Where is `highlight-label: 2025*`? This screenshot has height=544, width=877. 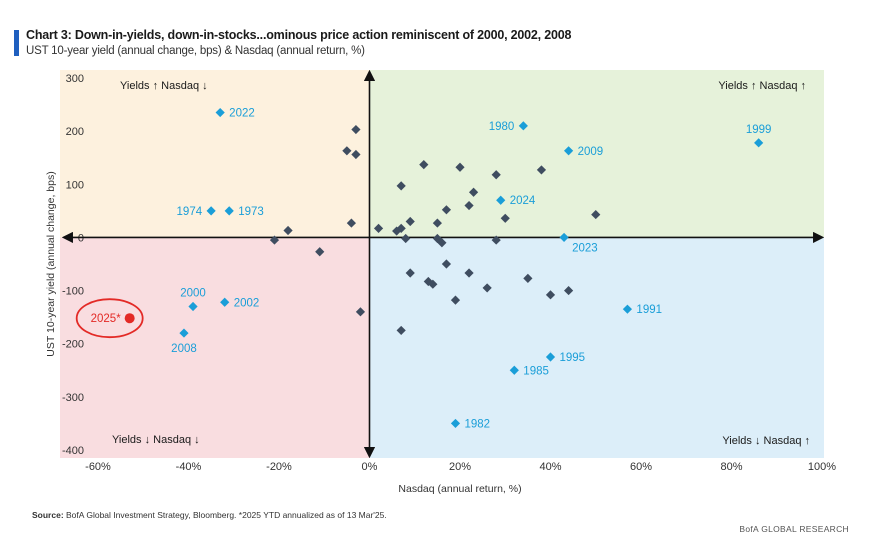
highlight-label: 2025* is located at coordinates (106, 319).